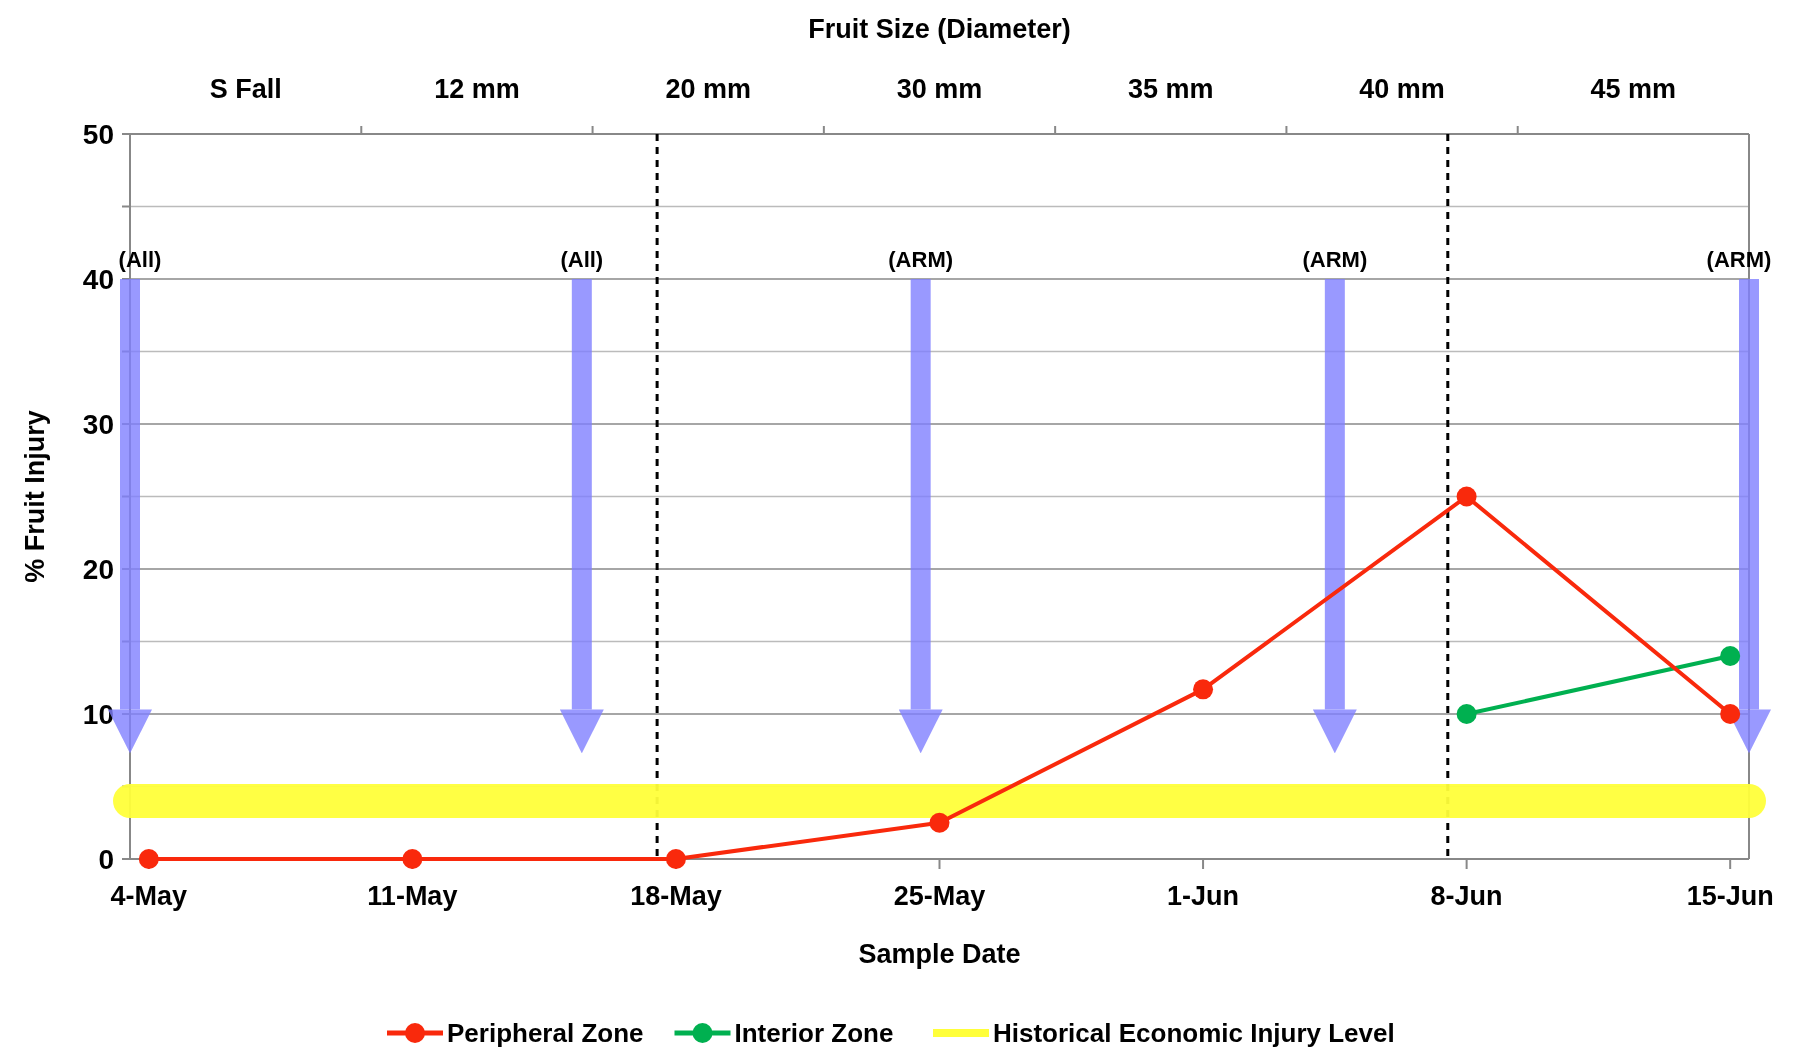 The width and height of the screenshot is (1794, 1056). I want to click on y-tick-label: 10, so click(98, 714).